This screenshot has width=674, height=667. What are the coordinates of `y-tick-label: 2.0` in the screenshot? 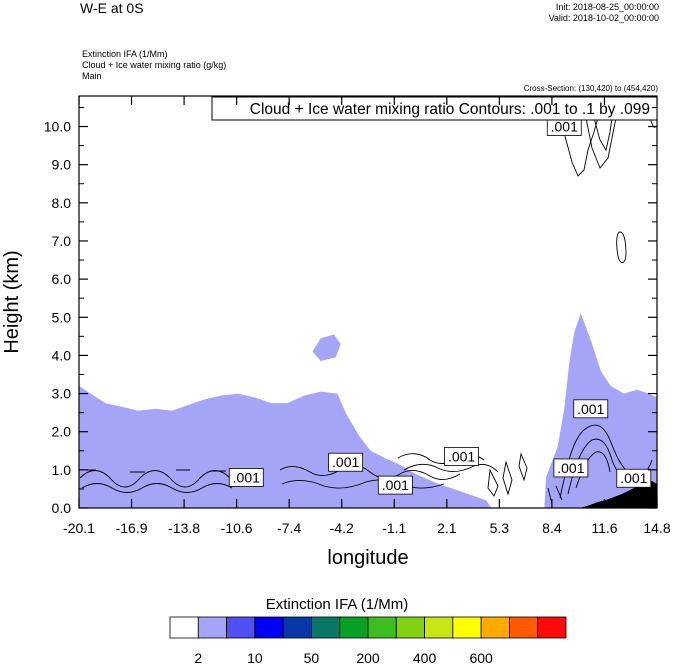 It's located at (62, 432).